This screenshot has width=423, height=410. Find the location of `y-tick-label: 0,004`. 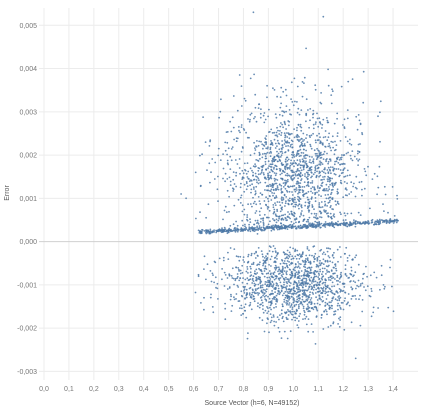

y-tick-label: 0,004 is located at coordinates (28, 69).